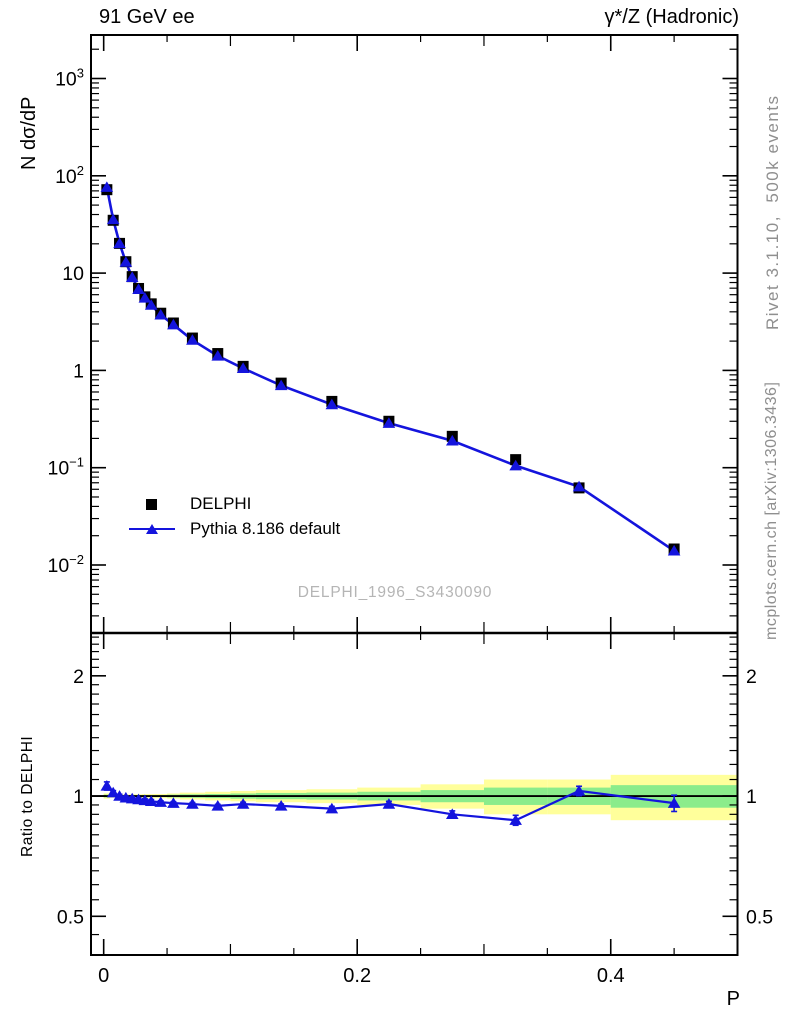 The height and width of the screenshot is (1024, 786). Describe the element at coordinates (103, 976) in the screenshot. I see `svg-text: 0` at that location.